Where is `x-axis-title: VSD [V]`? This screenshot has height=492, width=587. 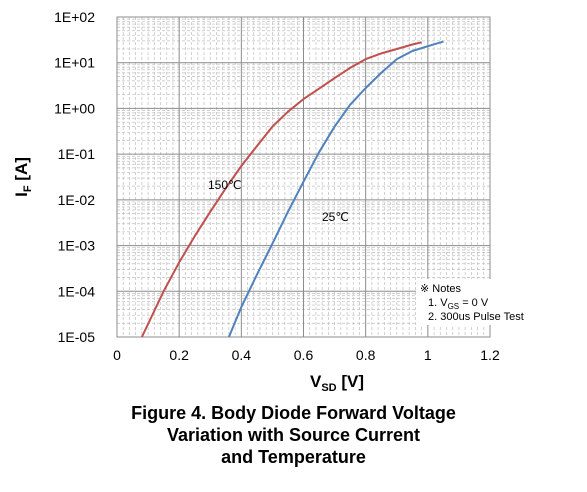 x-axis-title: VSD [V] is located at coordinates (337, 383).